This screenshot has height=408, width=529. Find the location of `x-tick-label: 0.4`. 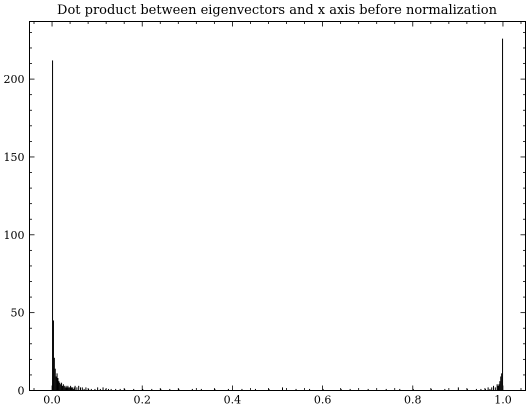

x-tick-label: 0.4 is located at coordinates (233, 400).